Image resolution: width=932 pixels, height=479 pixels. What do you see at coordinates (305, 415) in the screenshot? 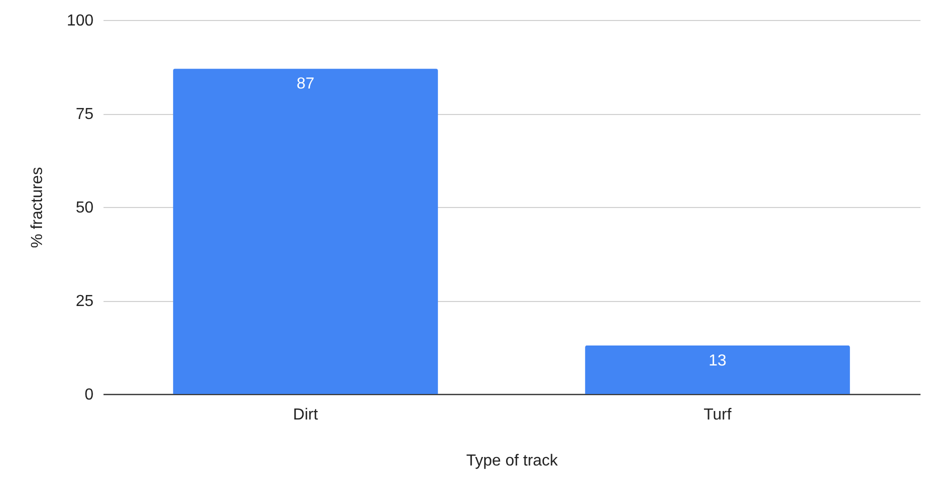
I see `x-tick-label: Dirt` at bounding box center [305, 415].